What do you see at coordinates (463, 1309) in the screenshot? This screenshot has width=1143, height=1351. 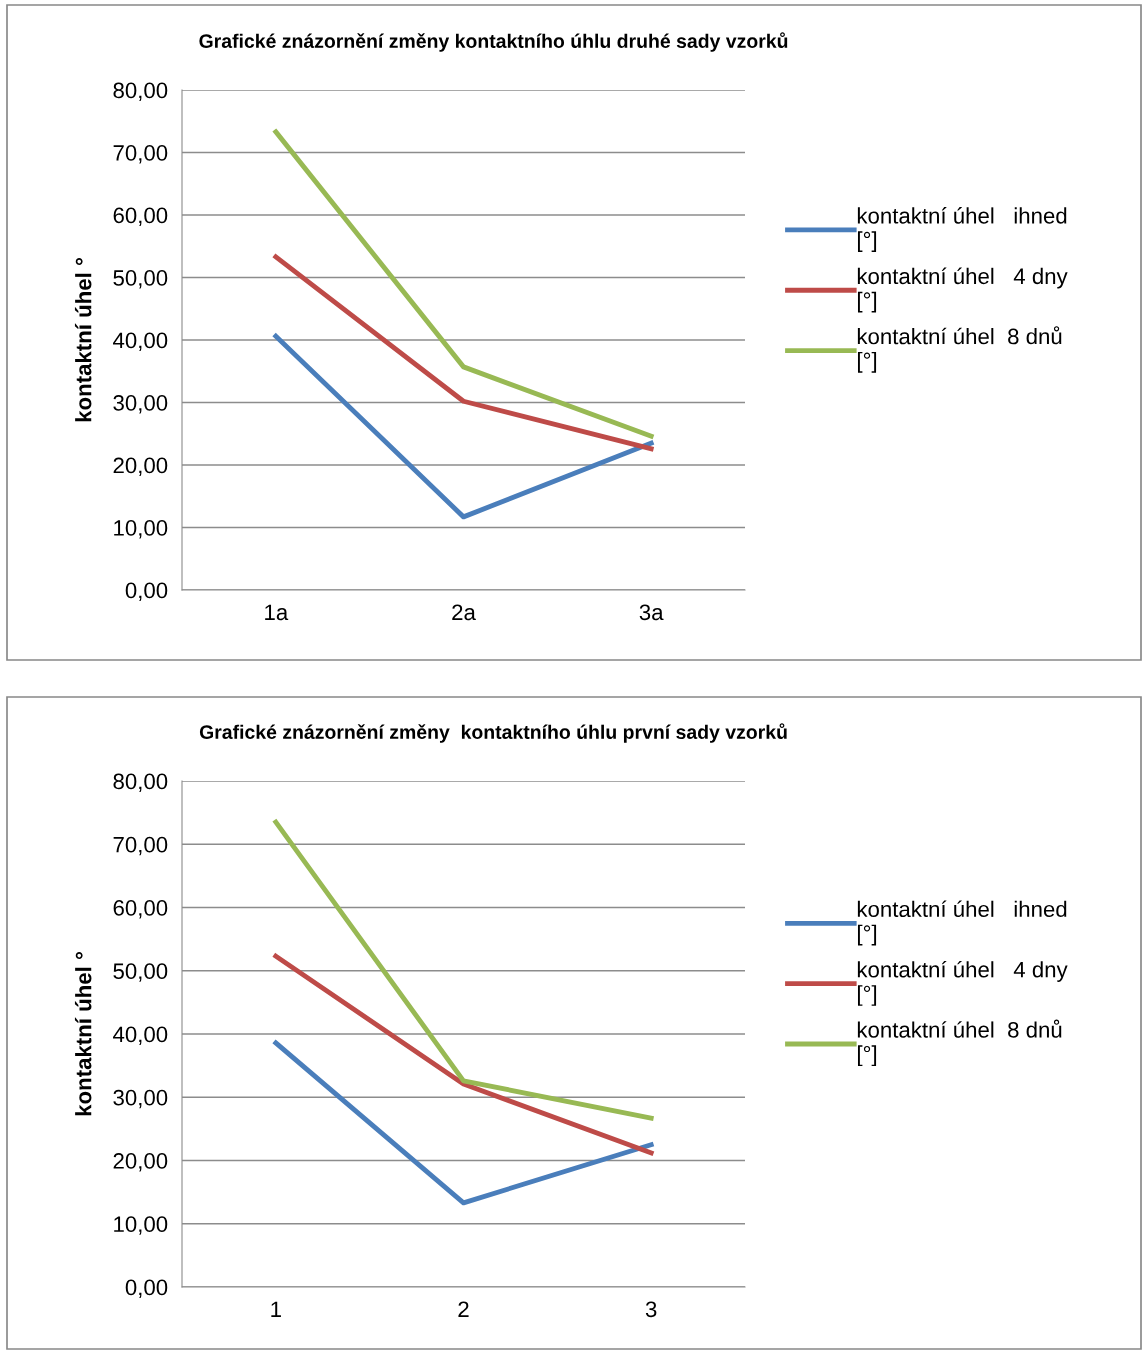 I see `x-tick-label: 2` at bounding box center [463, 1309].